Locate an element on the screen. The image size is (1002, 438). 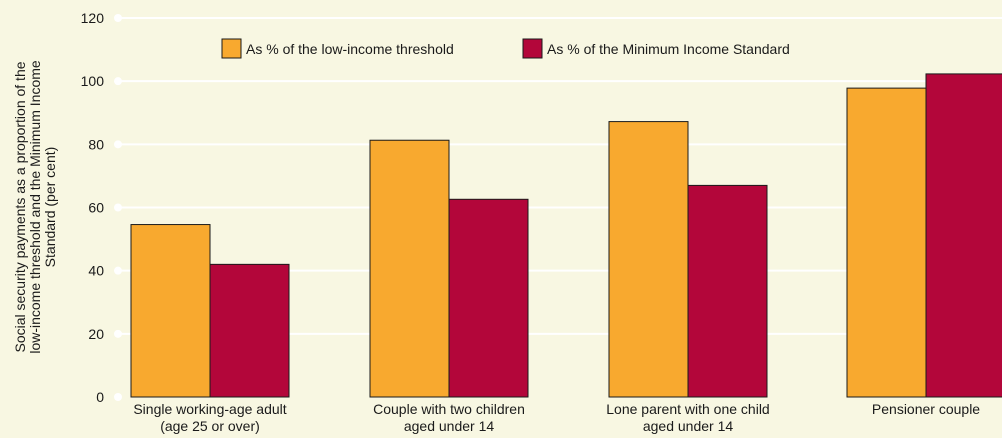
y-tick-label: 20 is located at coordinates (96, 334).